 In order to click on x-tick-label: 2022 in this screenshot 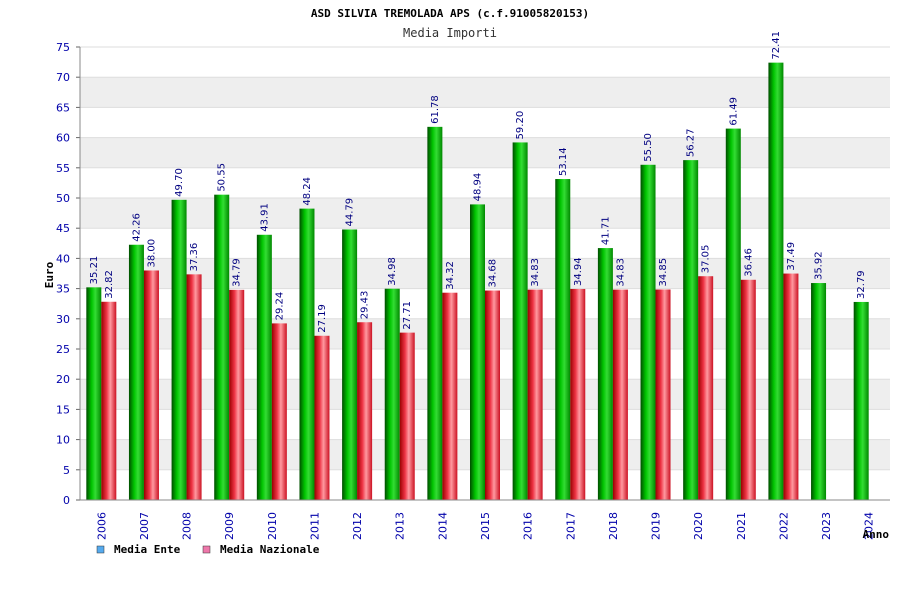, I will do `click(783, 526)`.